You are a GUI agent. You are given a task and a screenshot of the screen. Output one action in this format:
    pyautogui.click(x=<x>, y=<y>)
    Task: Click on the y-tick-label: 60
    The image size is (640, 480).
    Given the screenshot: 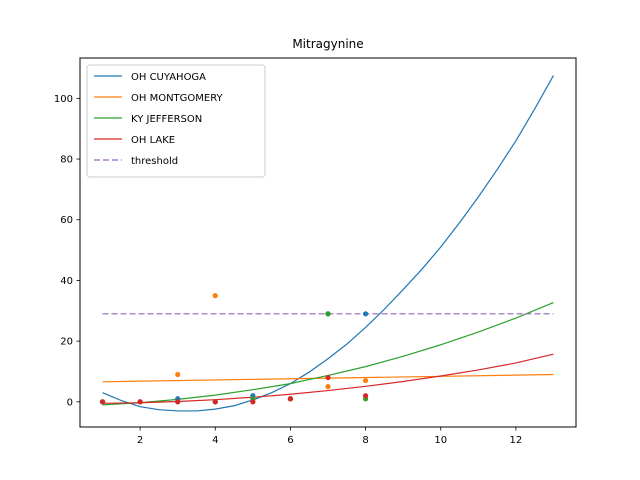 What is the action you would take?
    pyautogui.click(x=66, y=220)
    